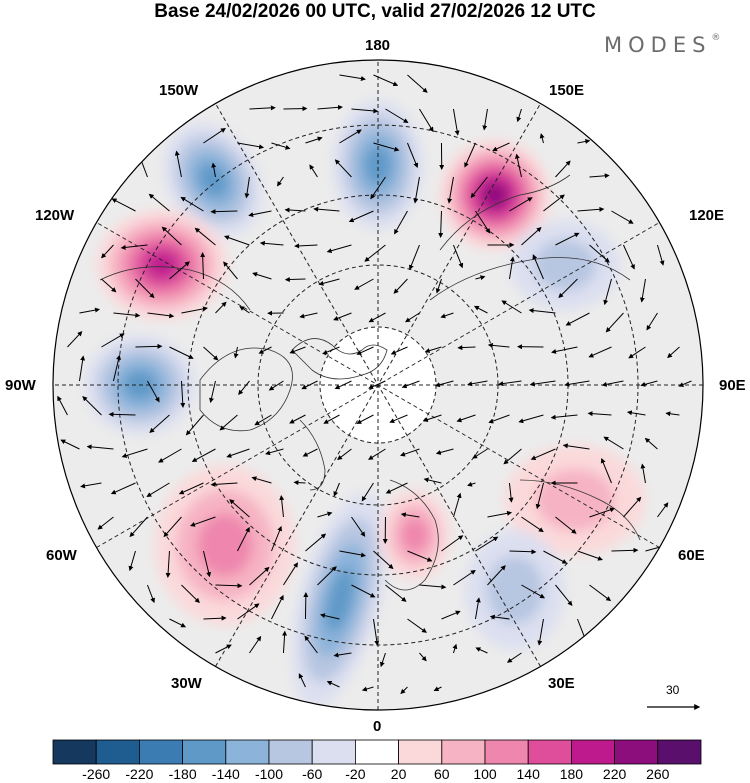 The height and width of the screenshot is (783, 750). What do you see at coordinates (561, 683) in the screenshot?
I see `lon-label-30e: 30E` at bounding box center [561, 683].